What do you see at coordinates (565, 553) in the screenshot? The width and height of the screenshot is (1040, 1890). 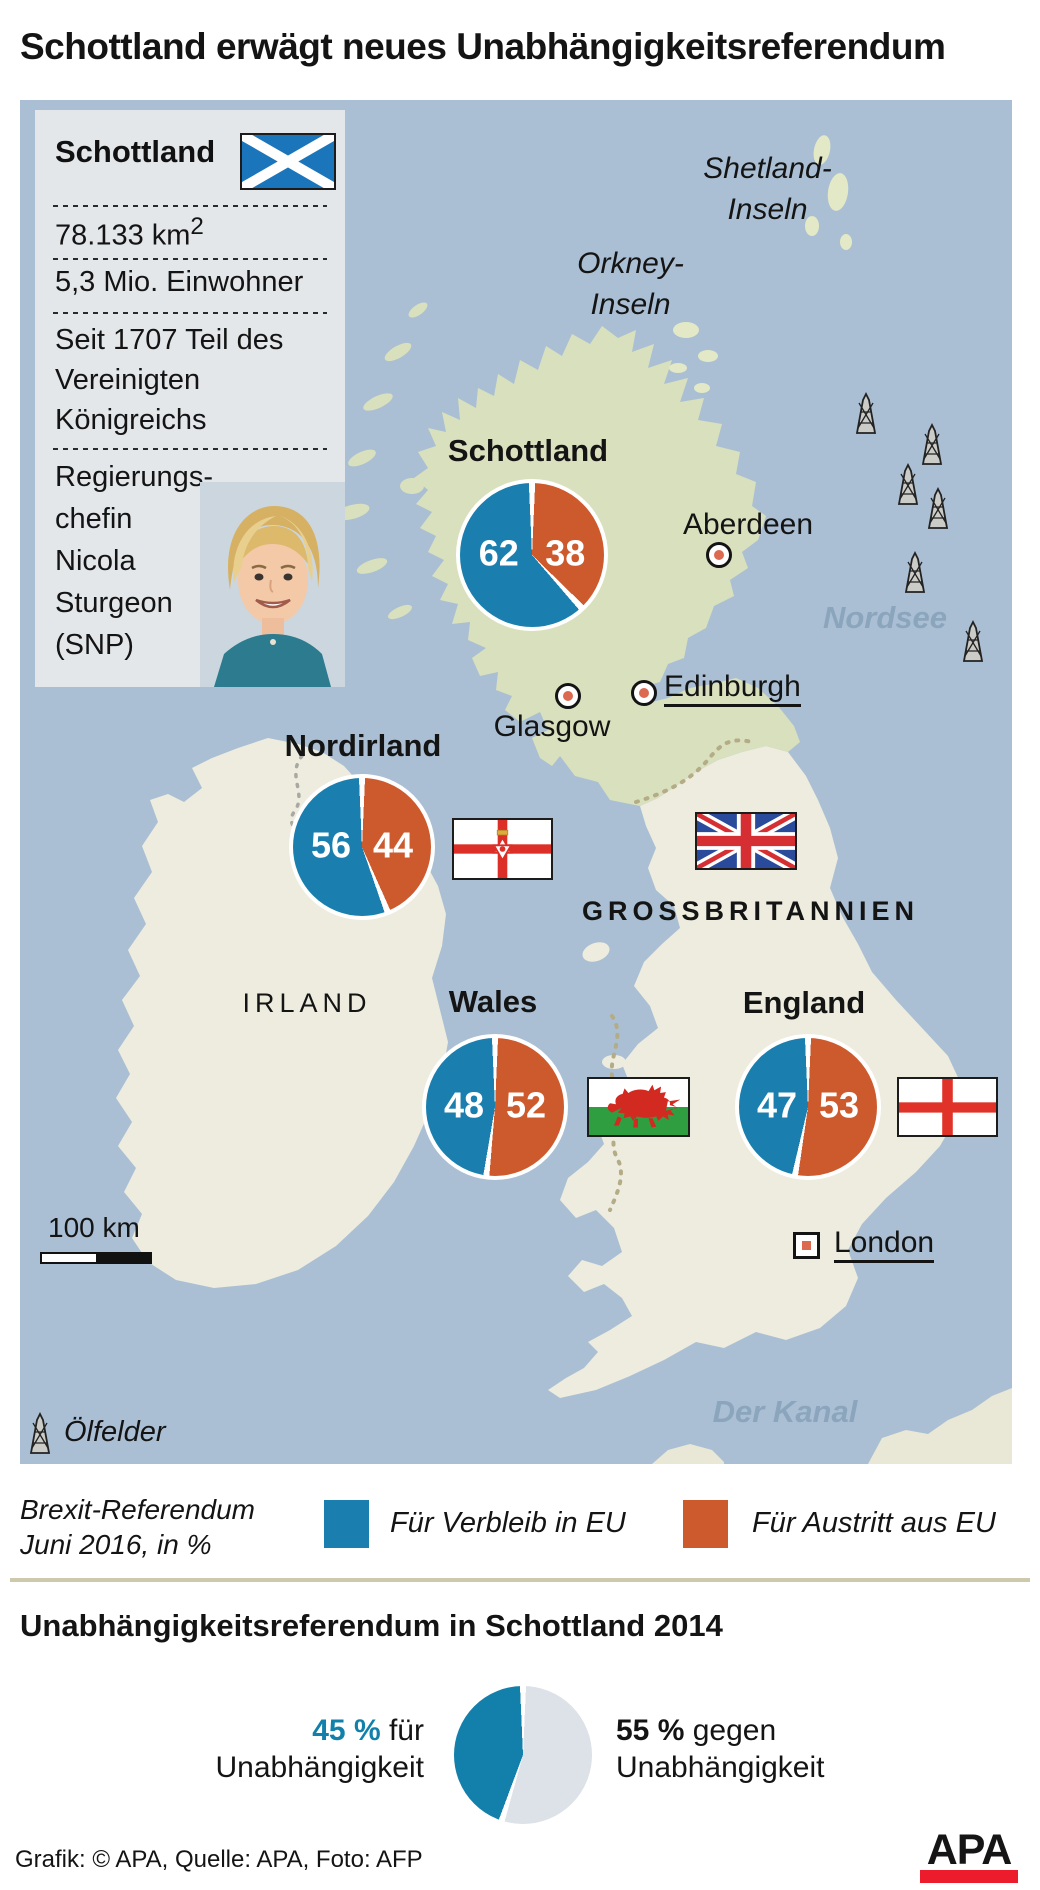 I see `pie-value-leave: 38` at bounding box center [565, 553].